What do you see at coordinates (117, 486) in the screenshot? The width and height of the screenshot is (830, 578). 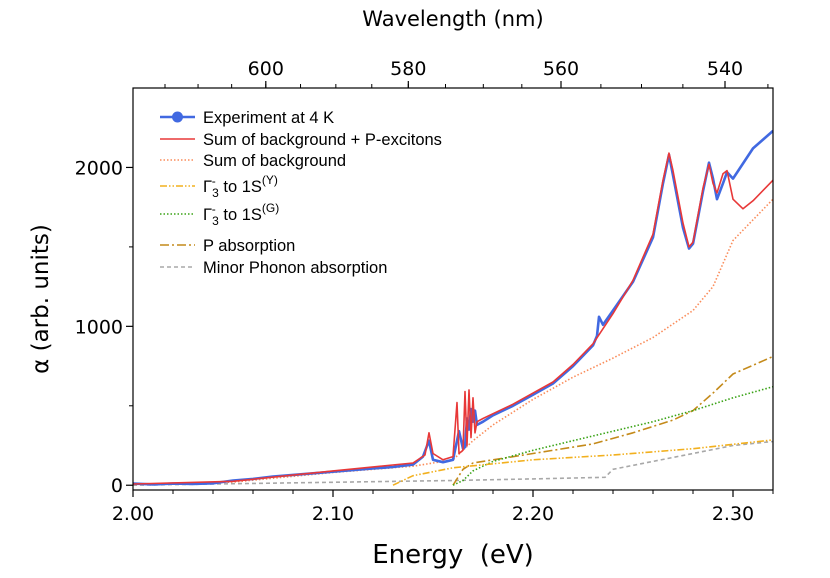 I see `y-tick-label: 0` at bounding box center [117, 486].